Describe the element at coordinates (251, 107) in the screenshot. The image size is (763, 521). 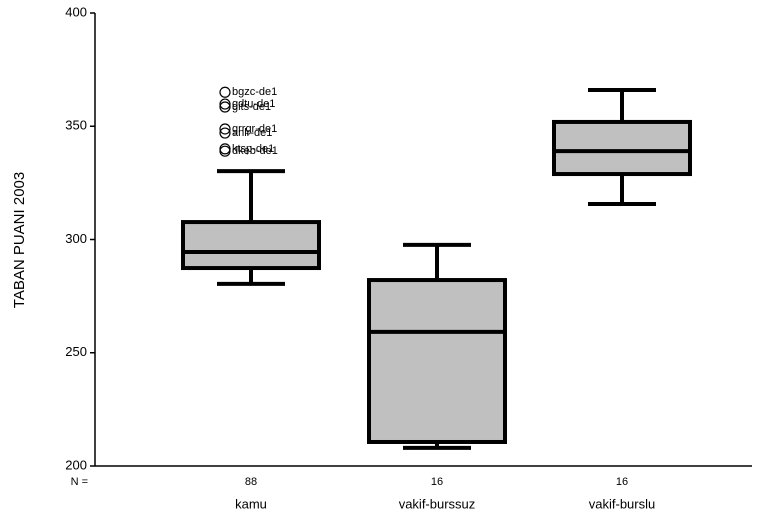
I see `outlier-label: gits-de1` at that location.